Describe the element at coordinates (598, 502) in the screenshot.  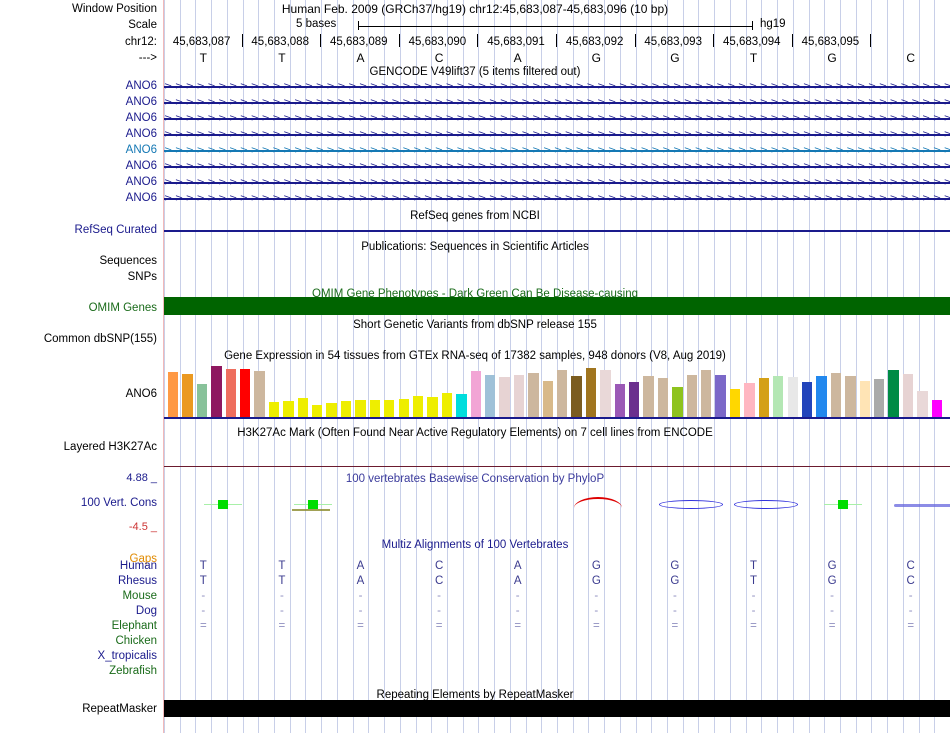
I see `conservation-negative-arc` at that location.